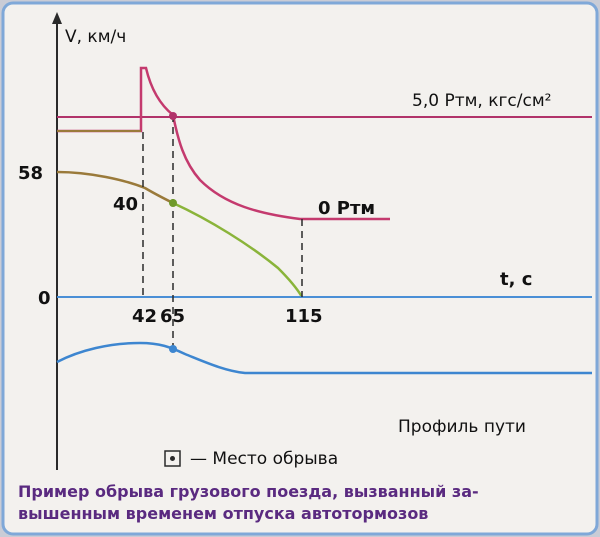  Describe the element at coordinates (44, 298) in the screenshot. I see `speed-zero-label: 0` at that location.